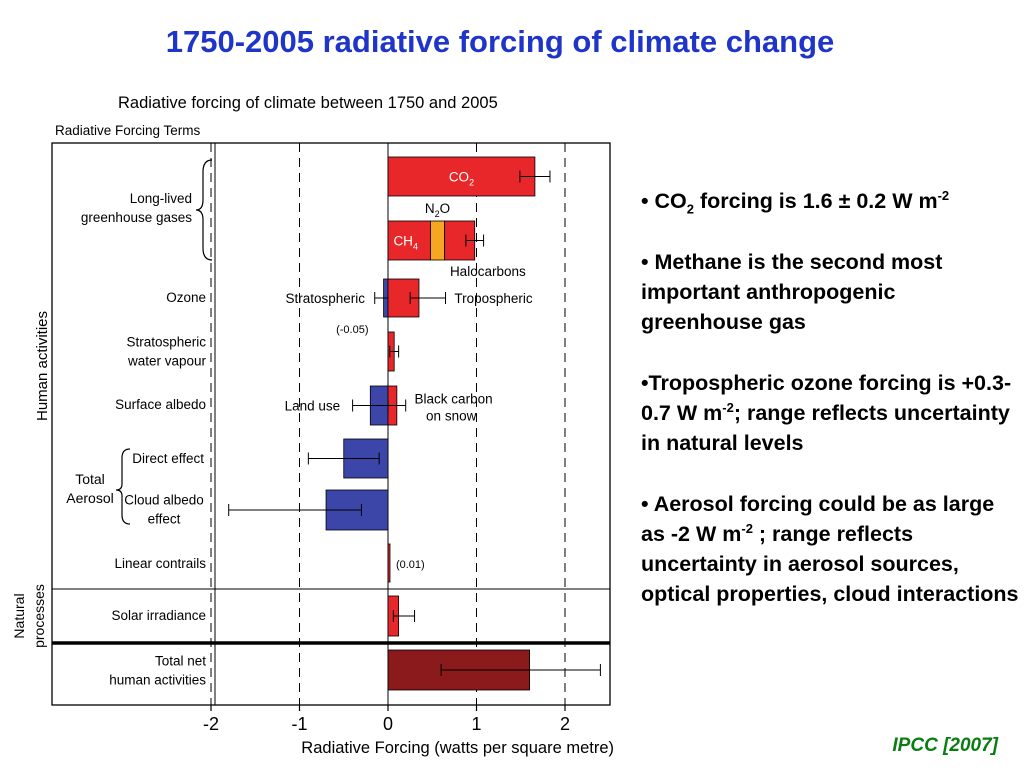 Image resolution: width=1024 pixels, height=768 pixels. What do you see at coordinates (405, 243) in the screenshot?
I see `bar-label-ch: CH4` at bounding box center [405, 243].